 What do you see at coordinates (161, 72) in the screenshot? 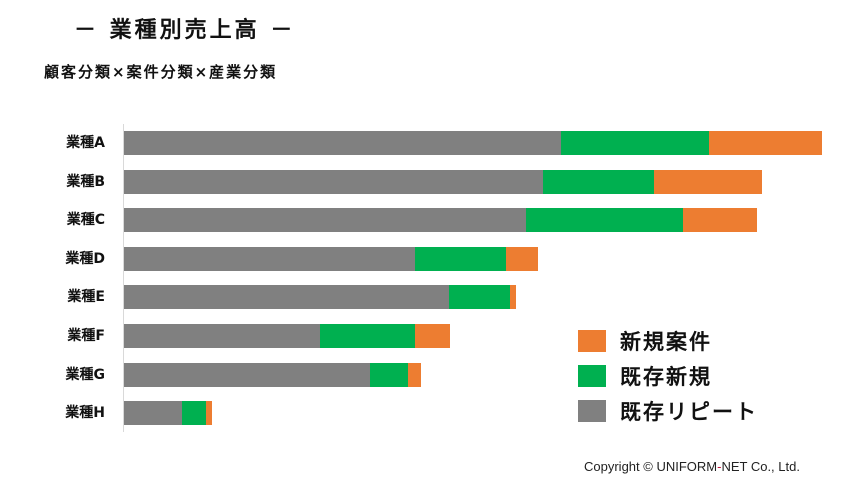
I see `chart-subtitle: 顧客分類×案件分類×産業分類` at bounding box center [161, 72].